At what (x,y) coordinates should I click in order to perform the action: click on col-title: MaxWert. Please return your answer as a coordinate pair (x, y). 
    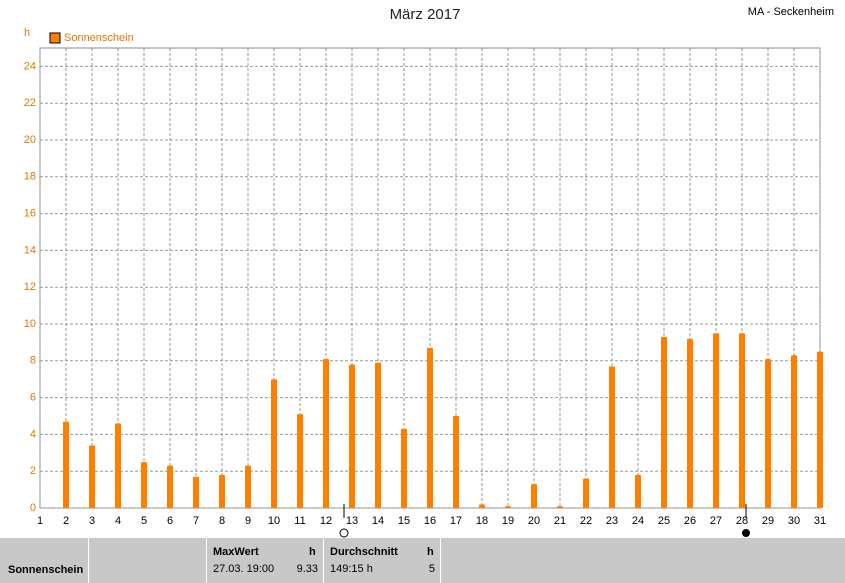
    Looking at the image, I should click on (236, 552).